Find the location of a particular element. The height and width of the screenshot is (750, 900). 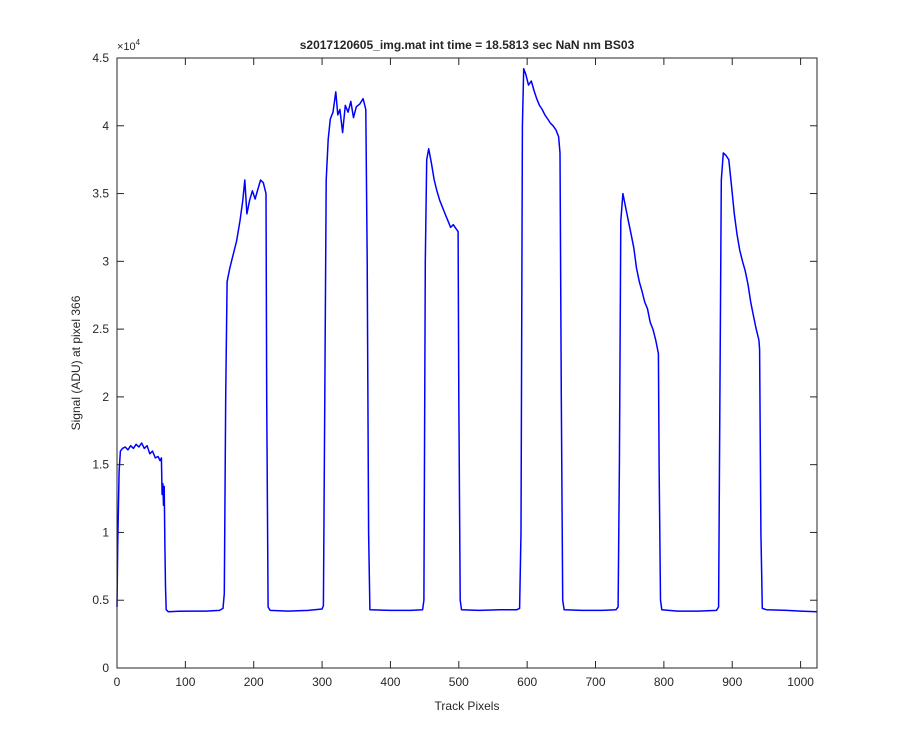

y-axis-exponent: ×10⁴ is located at coordinates (129, 45).